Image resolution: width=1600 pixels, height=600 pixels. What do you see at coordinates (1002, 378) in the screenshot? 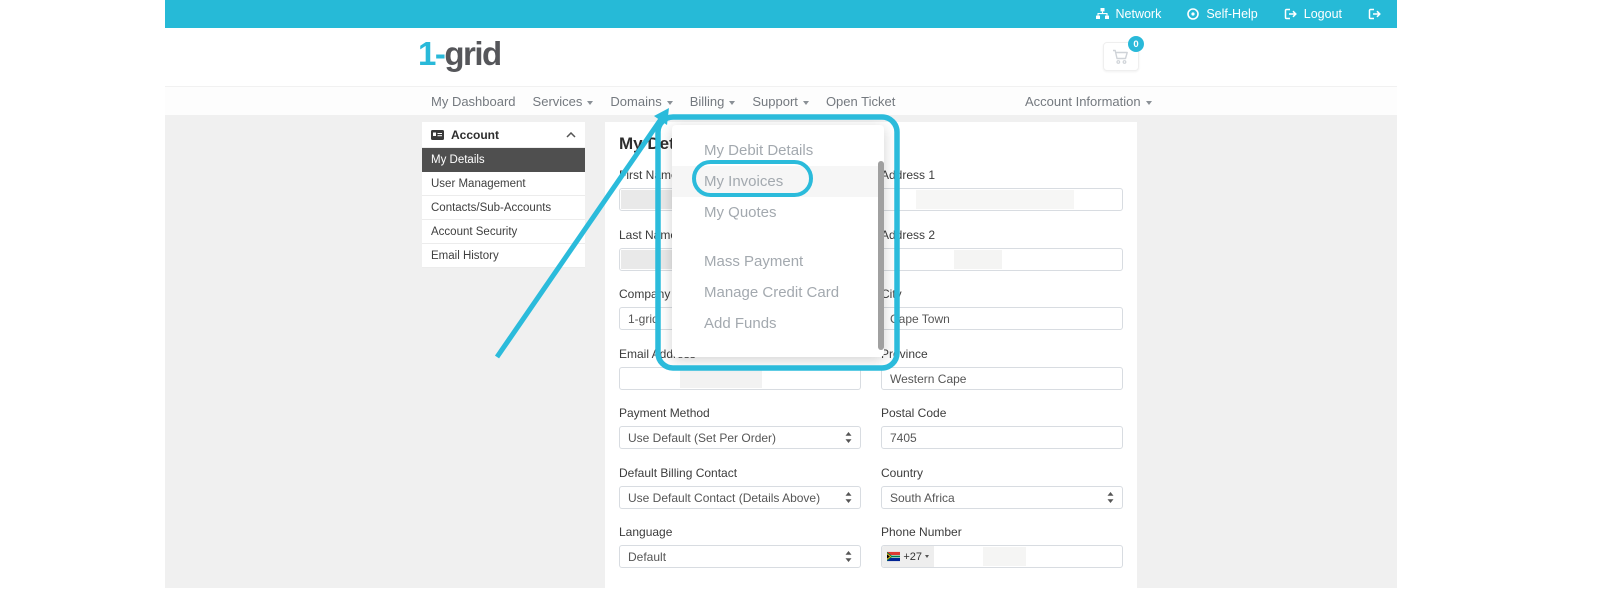
I see `province-input: Western Cape` at bounding box center [1002, 378].